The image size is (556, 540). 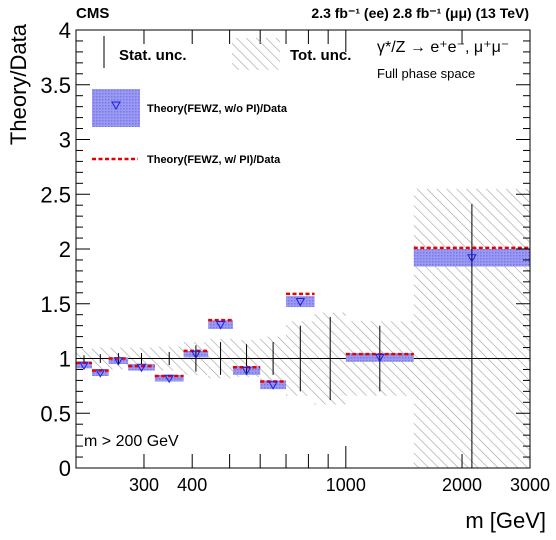 What do you see at coordinates (192, 485) in the screenshot?
I see `x-tick-label: 400` at bounding box center [192, 485].